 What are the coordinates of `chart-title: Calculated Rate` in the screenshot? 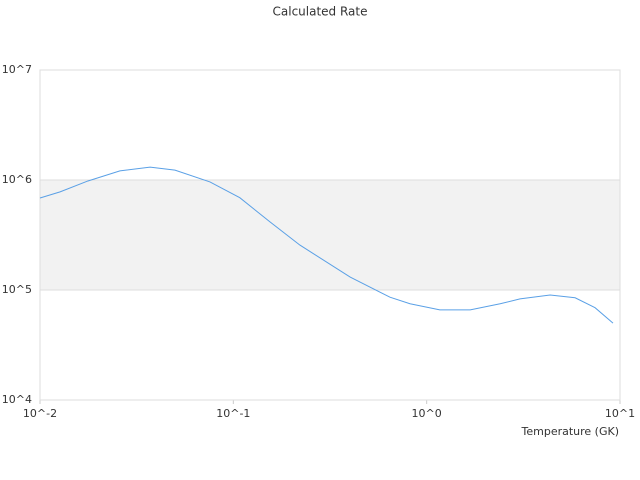 It's located at (320, 12).